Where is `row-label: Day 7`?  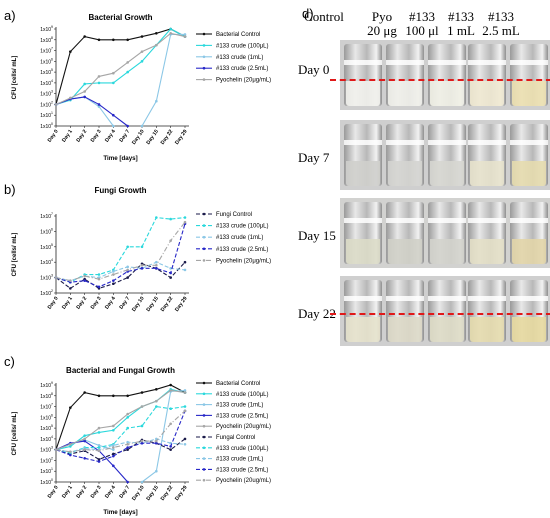 row-label: Day 7 is located at coordinates (313, 158).